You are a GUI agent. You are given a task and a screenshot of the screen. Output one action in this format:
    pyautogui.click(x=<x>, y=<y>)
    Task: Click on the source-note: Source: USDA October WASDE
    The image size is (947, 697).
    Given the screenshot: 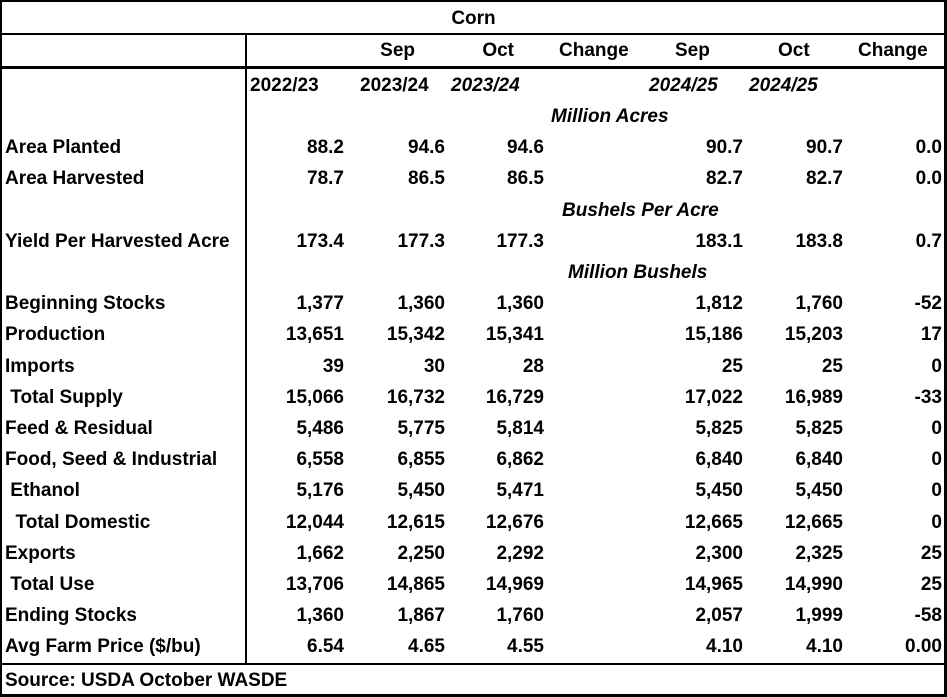 What is the action you would take?
    pyautogui.click(x=146, y=680)
    